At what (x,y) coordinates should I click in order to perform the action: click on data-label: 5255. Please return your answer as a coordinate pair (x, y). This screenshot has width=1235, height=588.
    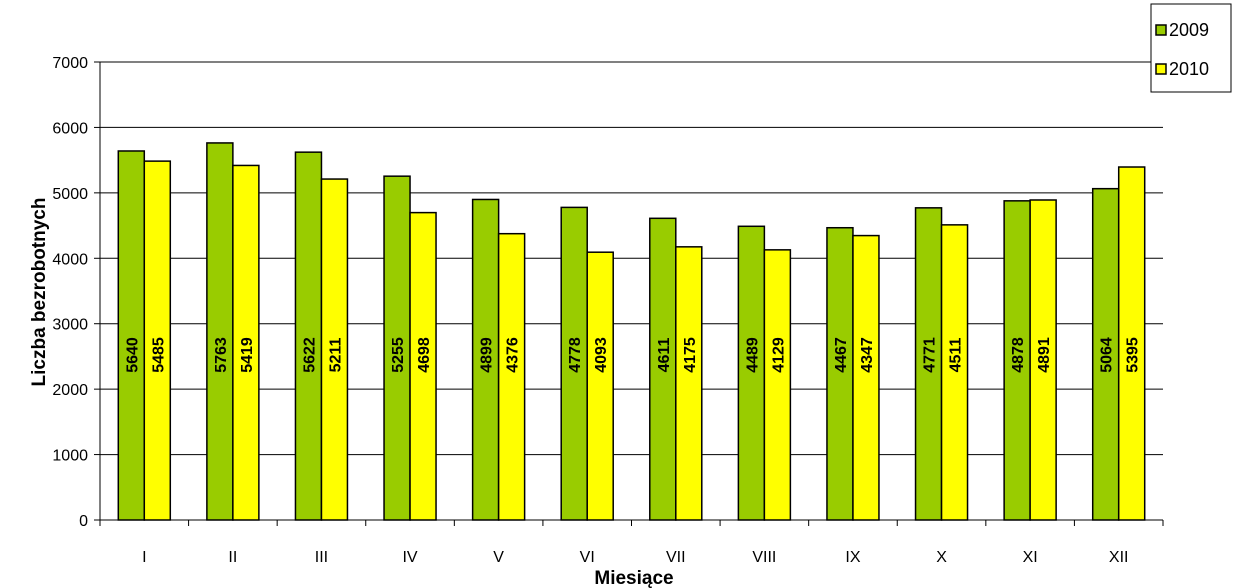
    Looking at the image, I should click on (398, 355).